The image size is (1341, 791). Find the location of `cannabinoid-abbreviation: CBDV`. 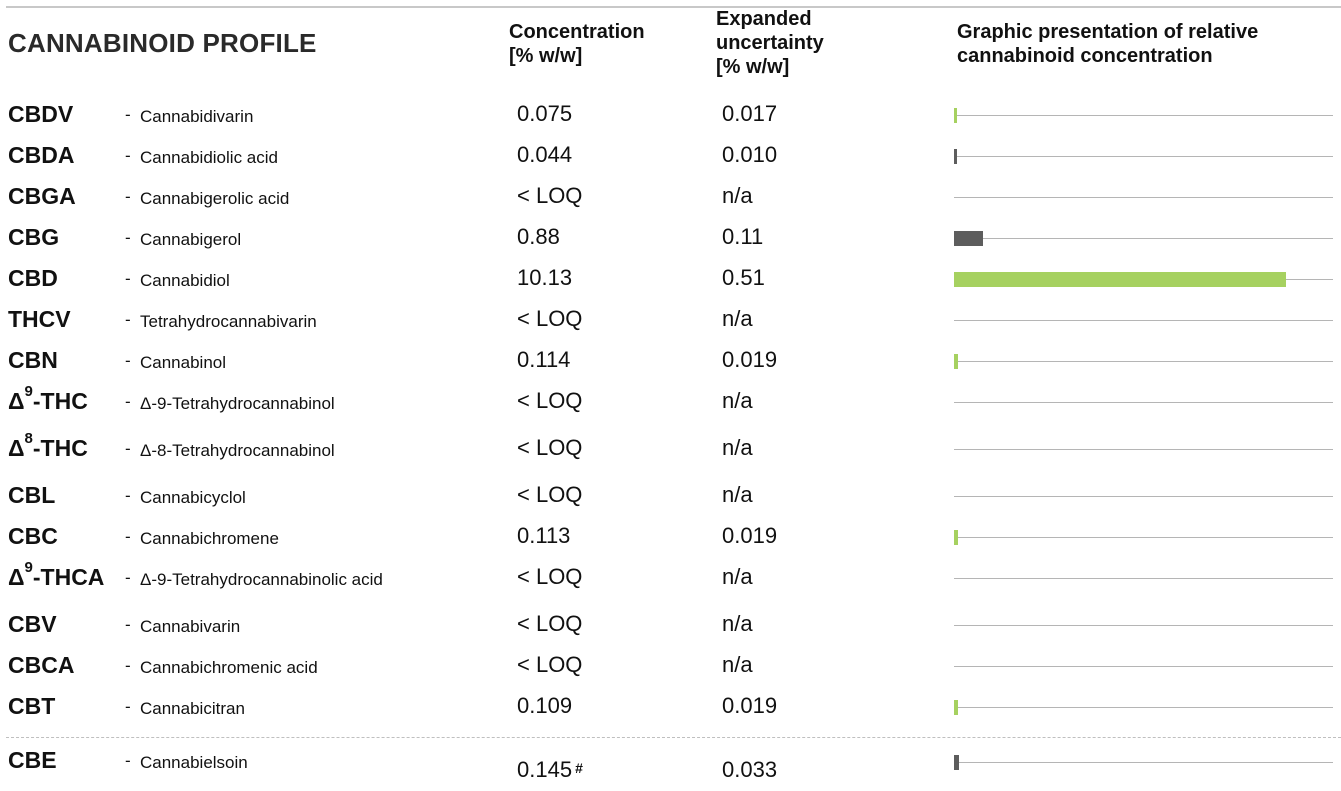

cannabinoid-abbreviation: CBDV is located at coordinates (40, 114).